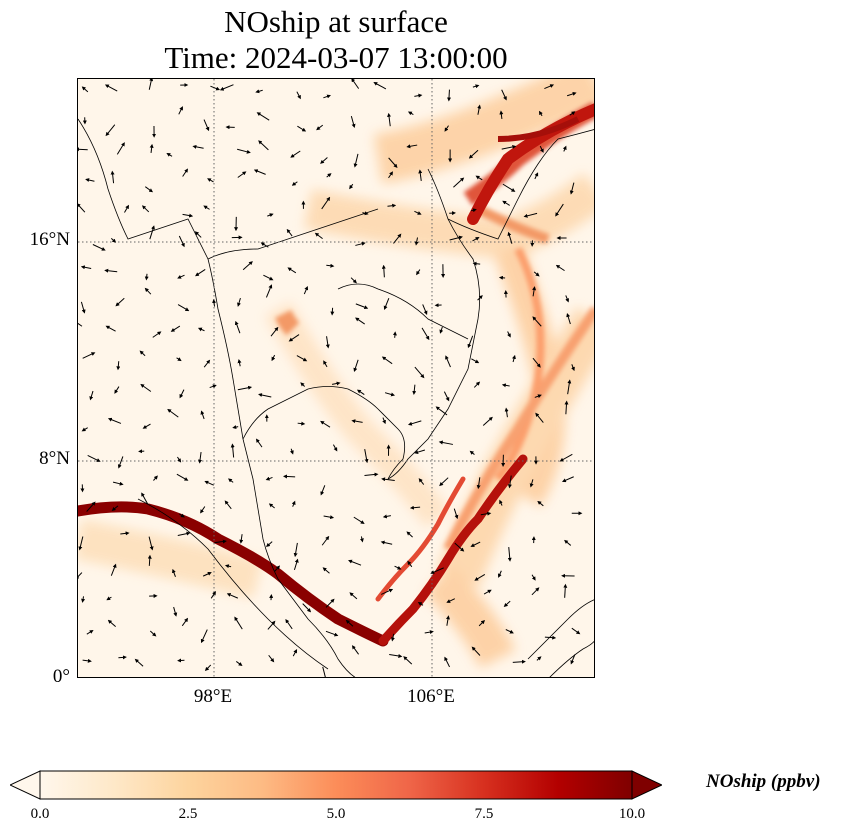  What do you see at coordinates (213, 696) in the screenshot?
I see `lon-tick-98: 98°E` at bounding box center [213, 696].